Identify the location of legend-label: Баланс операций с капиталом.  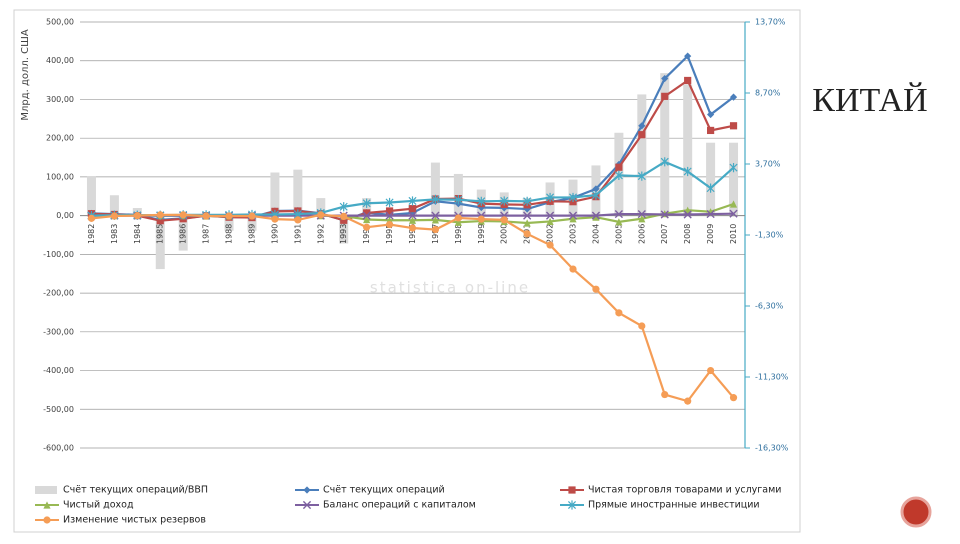
(399, 505).